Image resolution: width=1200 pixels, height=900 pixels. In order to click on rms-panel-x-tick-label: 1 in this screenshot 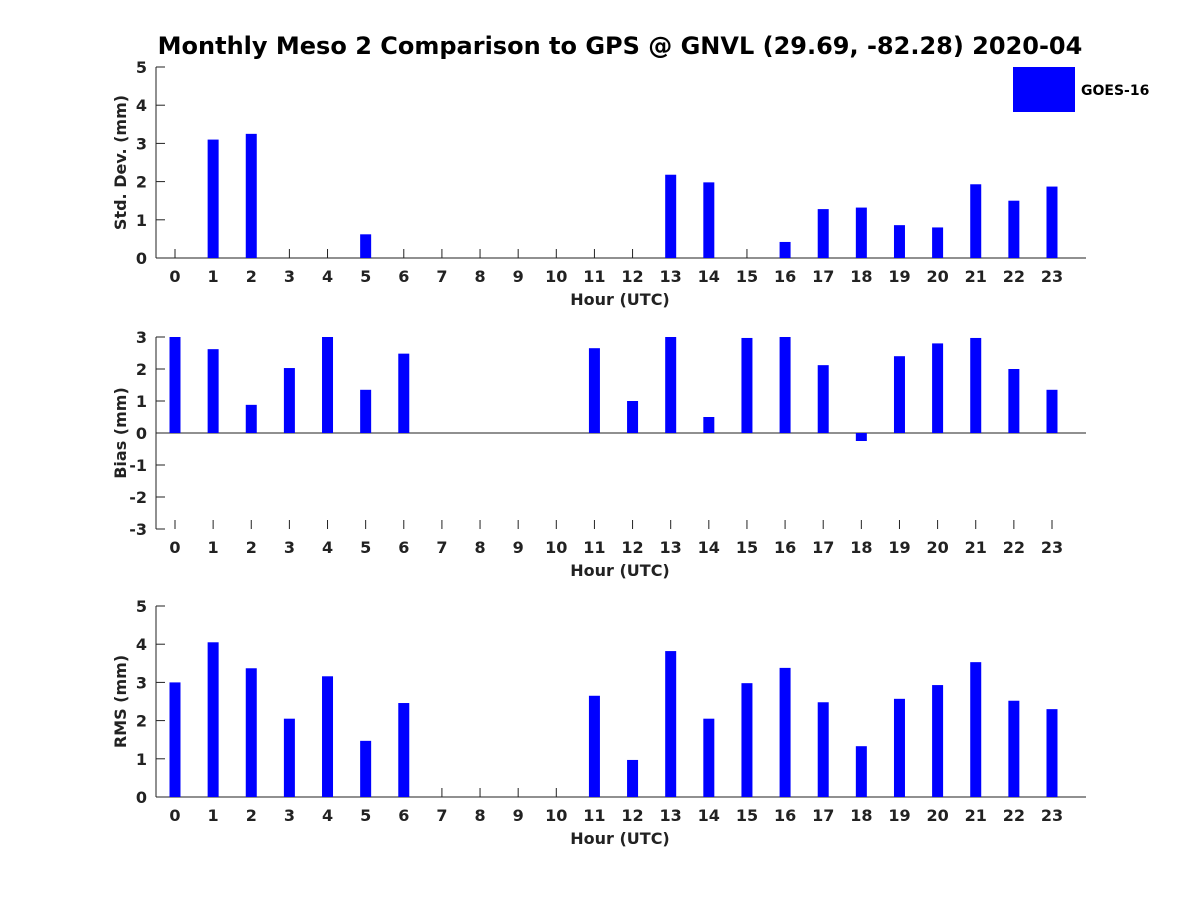, I will do `click(213, 815)`.